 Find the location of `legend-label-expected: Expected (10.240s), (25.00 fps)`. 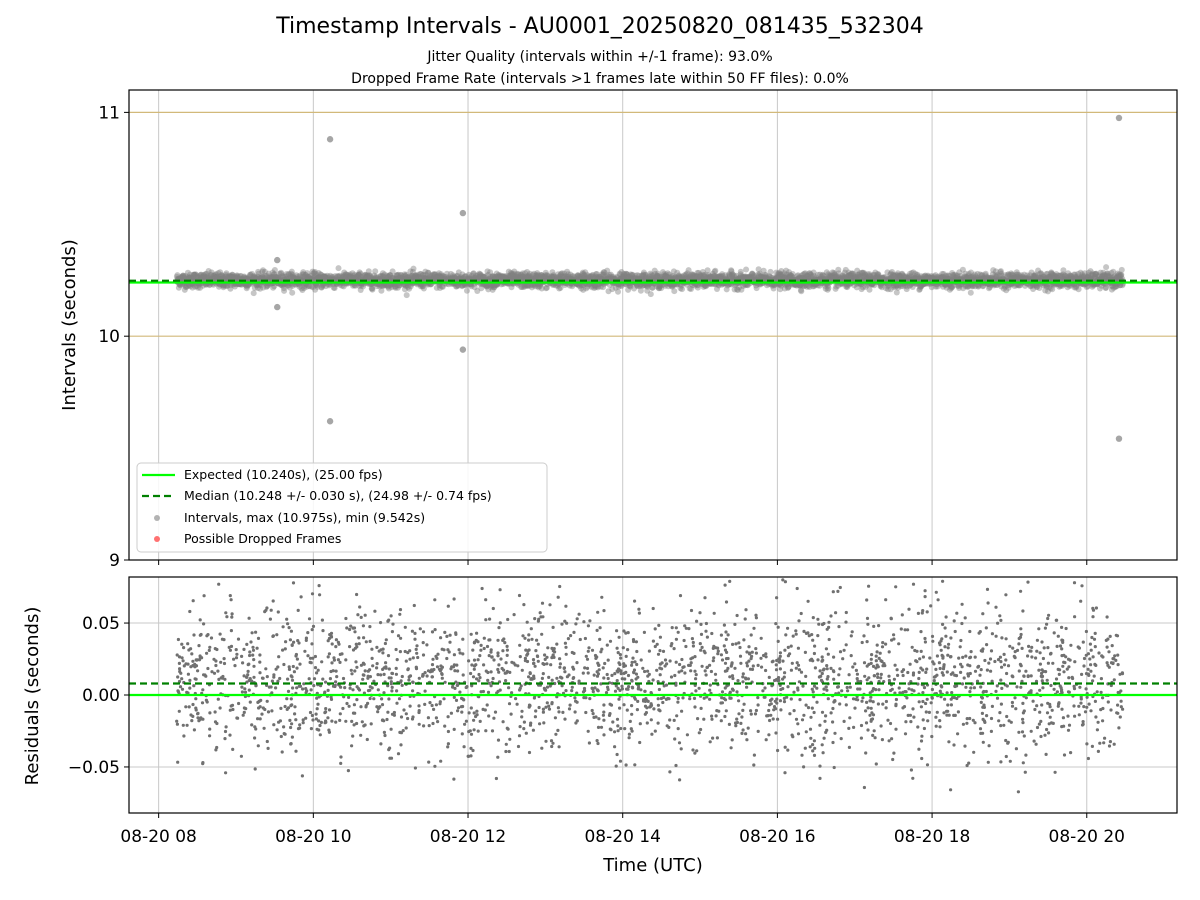

legend-label-expected: Expected (10.240s), (25.00 fps) is located at coordinates (283, 474).